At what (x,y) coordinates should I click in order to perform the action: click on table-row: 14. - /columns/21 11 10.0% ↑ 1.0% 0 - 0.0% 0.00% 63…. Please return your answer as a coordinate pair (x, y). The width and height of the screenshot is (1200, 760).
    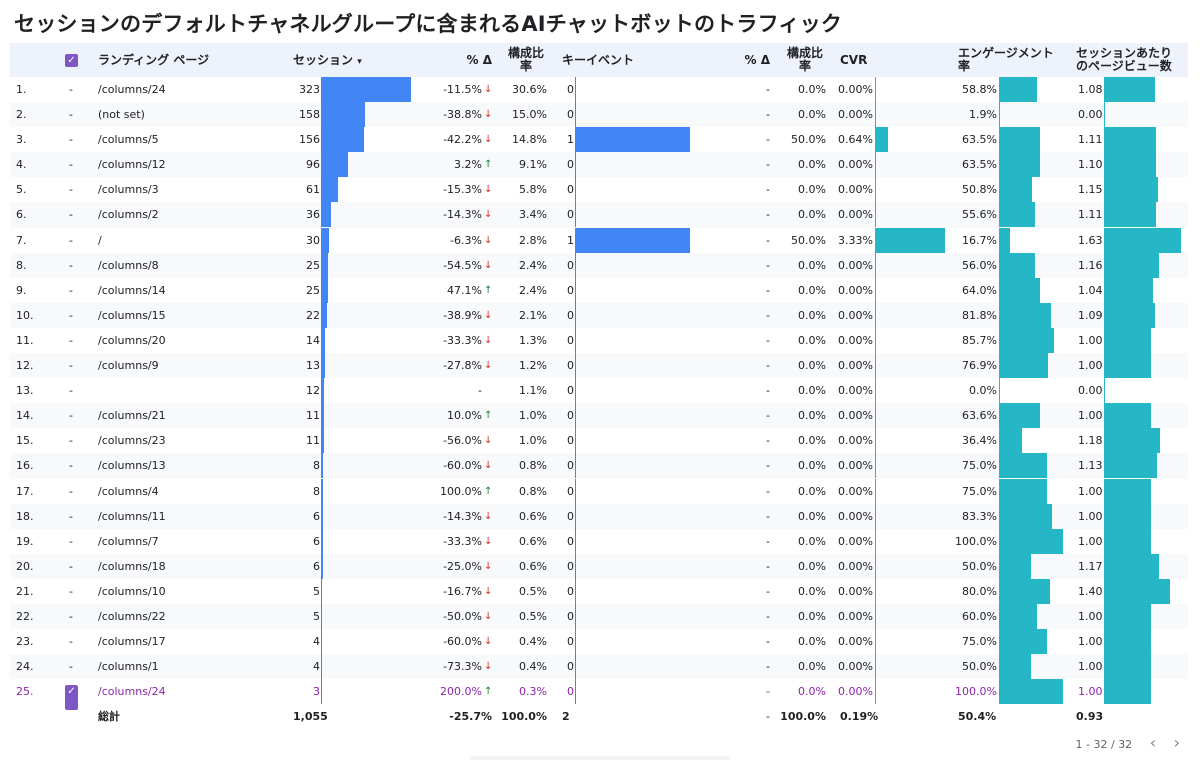
    Looking at the image, I should click on (599, 416).